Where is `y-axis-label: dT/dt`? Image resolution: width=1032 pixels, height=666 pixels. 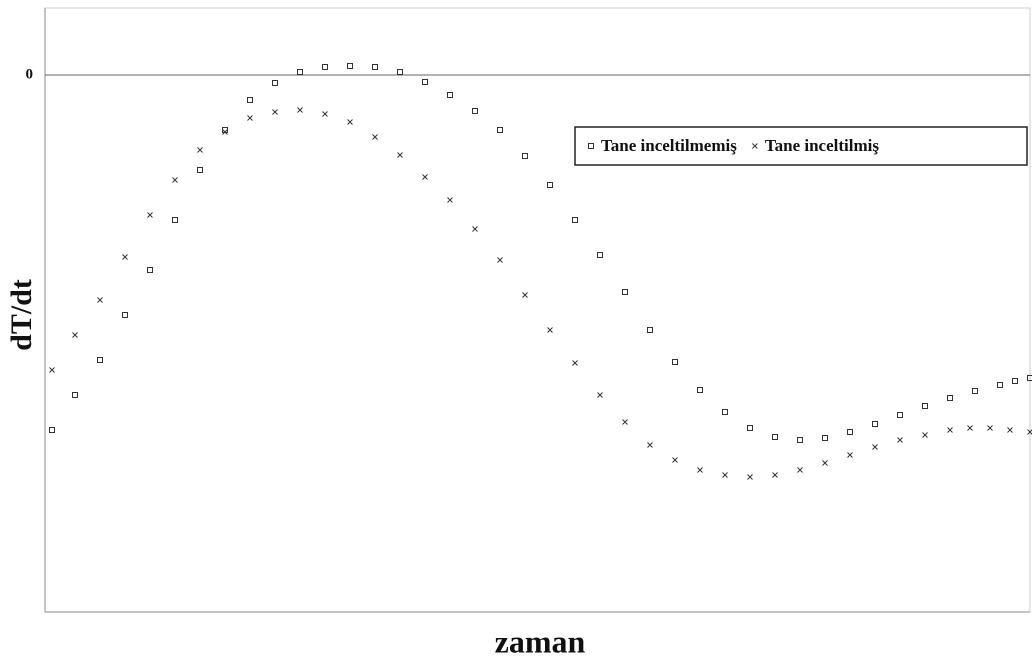
y-axis-label: dT/dt is located at coordinates (21, 315).